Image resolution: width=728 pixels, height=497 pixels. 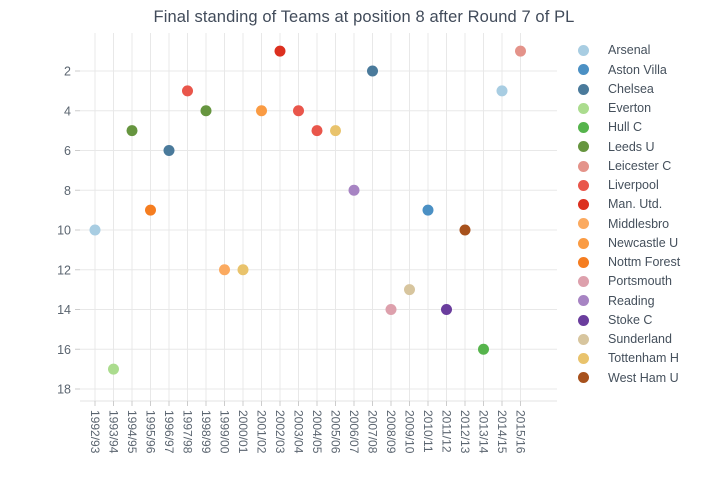 What do you see at coordinates (169, 432) in the screenshot?
I see `x-tick-label: 1996/97` at bounding box center [169, 432].